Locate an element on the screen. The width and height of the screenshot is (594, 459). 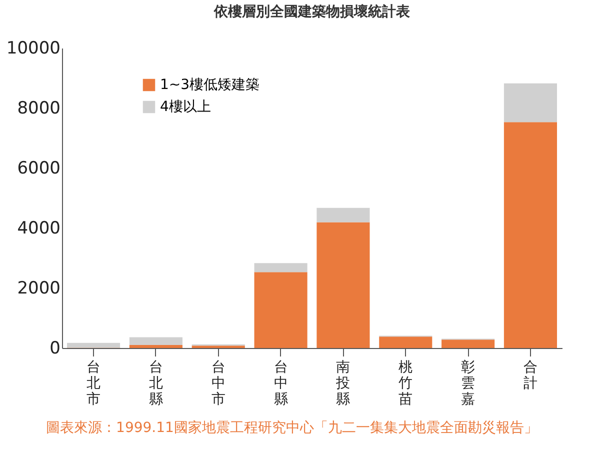
x-tick-label: 台中縣 is located at coordinates (281, 384).